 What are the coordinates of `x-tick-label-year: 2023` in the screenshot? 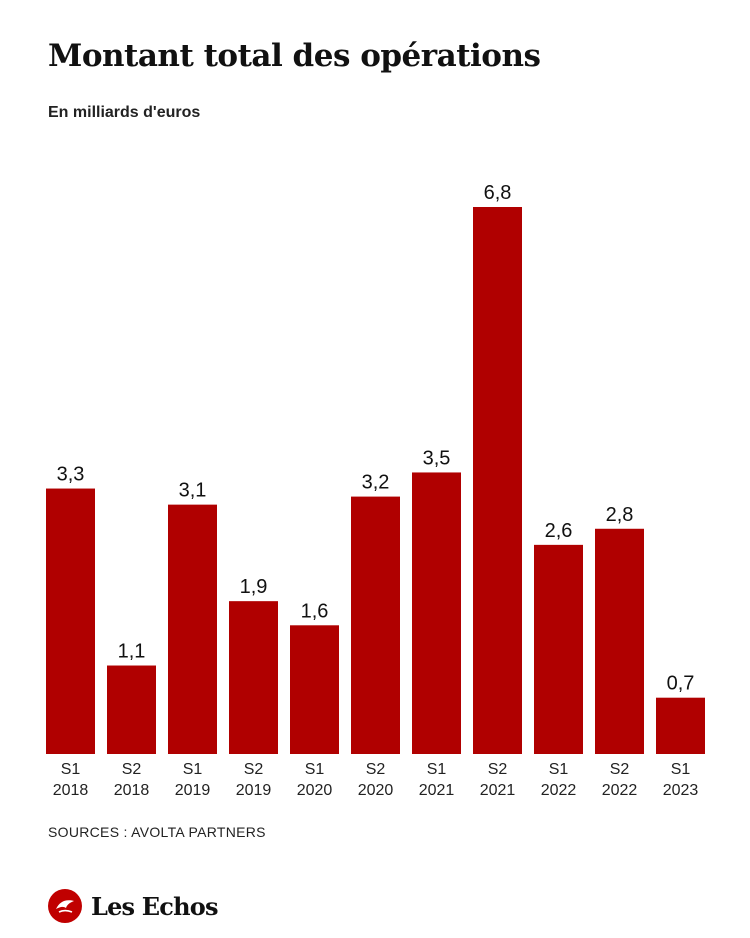 It's located at (681, 790).